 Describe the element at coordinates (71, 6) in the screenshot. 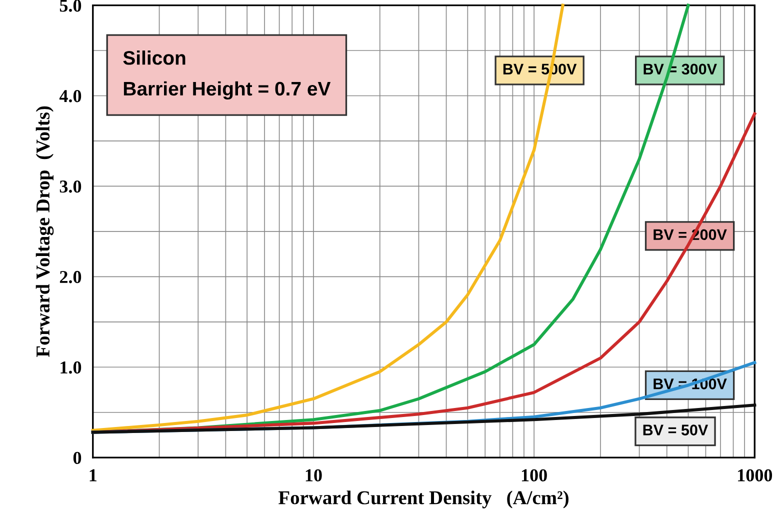

I see `y-tick-label: 5.0` at that location.